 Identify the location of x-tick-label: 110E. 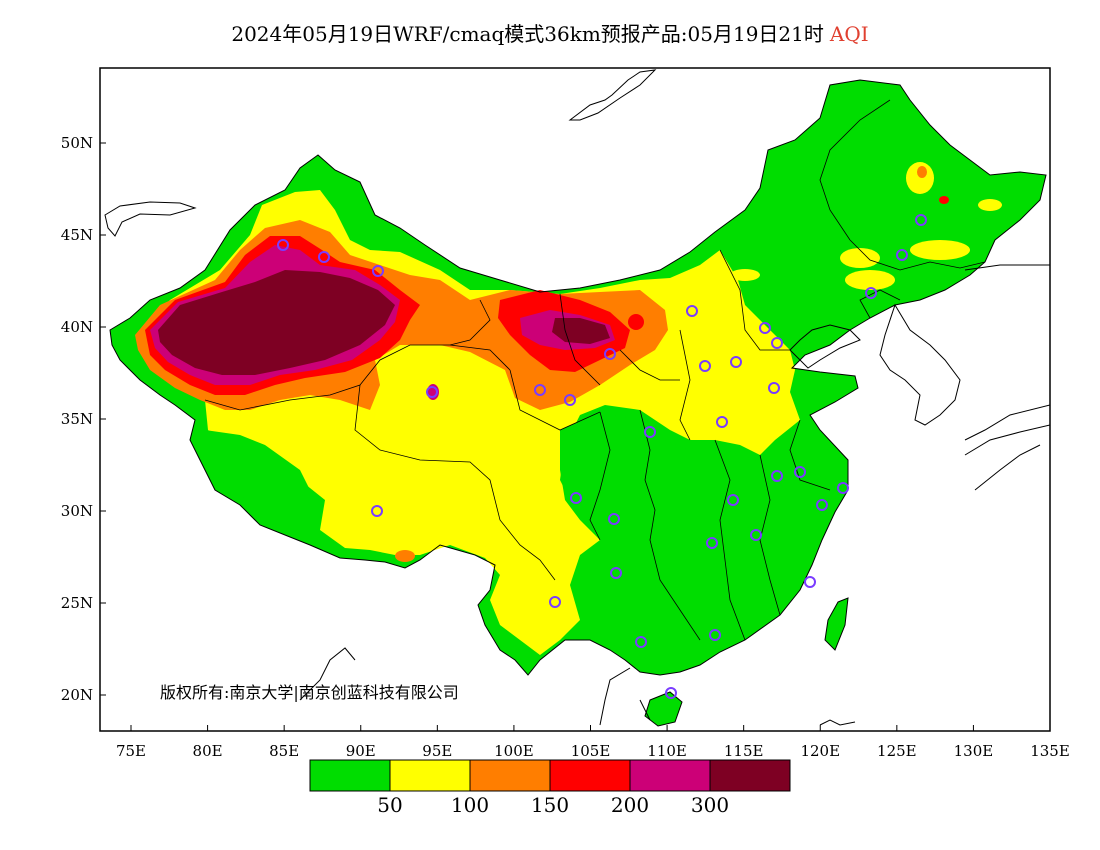
(667, 751).